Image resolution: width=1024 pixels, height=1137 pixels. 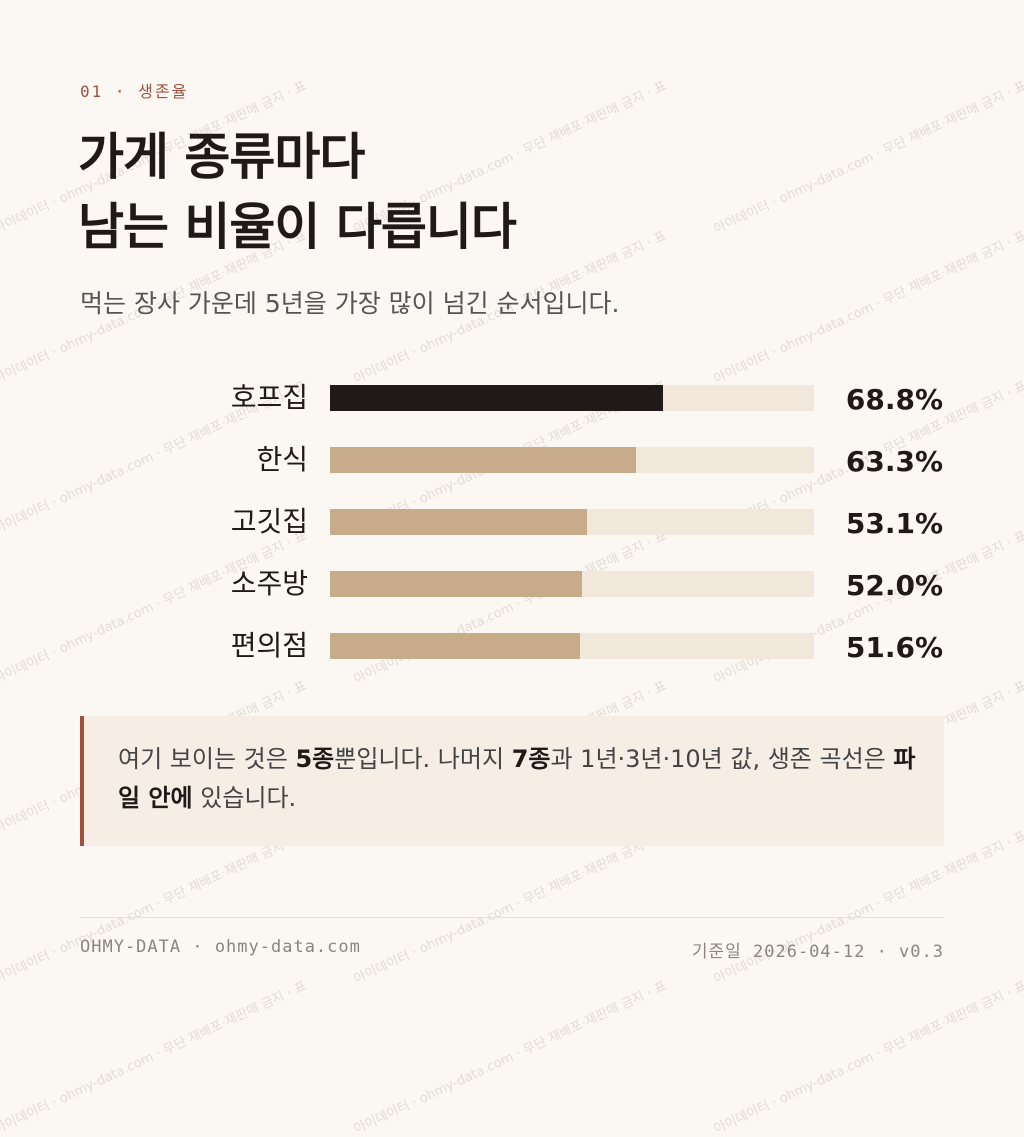 I want to click on footer-left: OHMY-DATA · ohmy-data.com, so click(x=220, y=947).